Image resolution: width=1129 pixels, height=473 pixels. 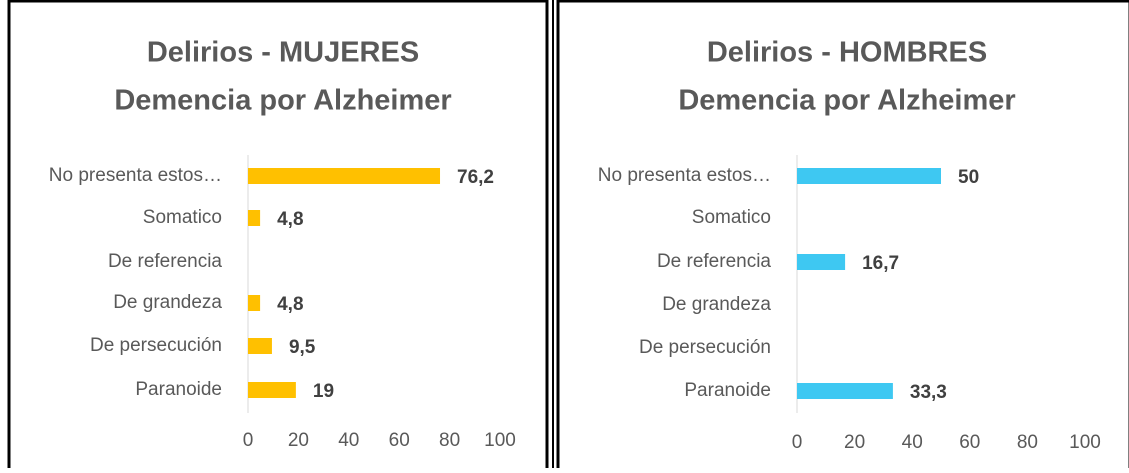 What do you see at coordinates (283, 53) in the screenshot?
I see `chart-title: Delirios - MUJERES` at bounding box center [283, 53].